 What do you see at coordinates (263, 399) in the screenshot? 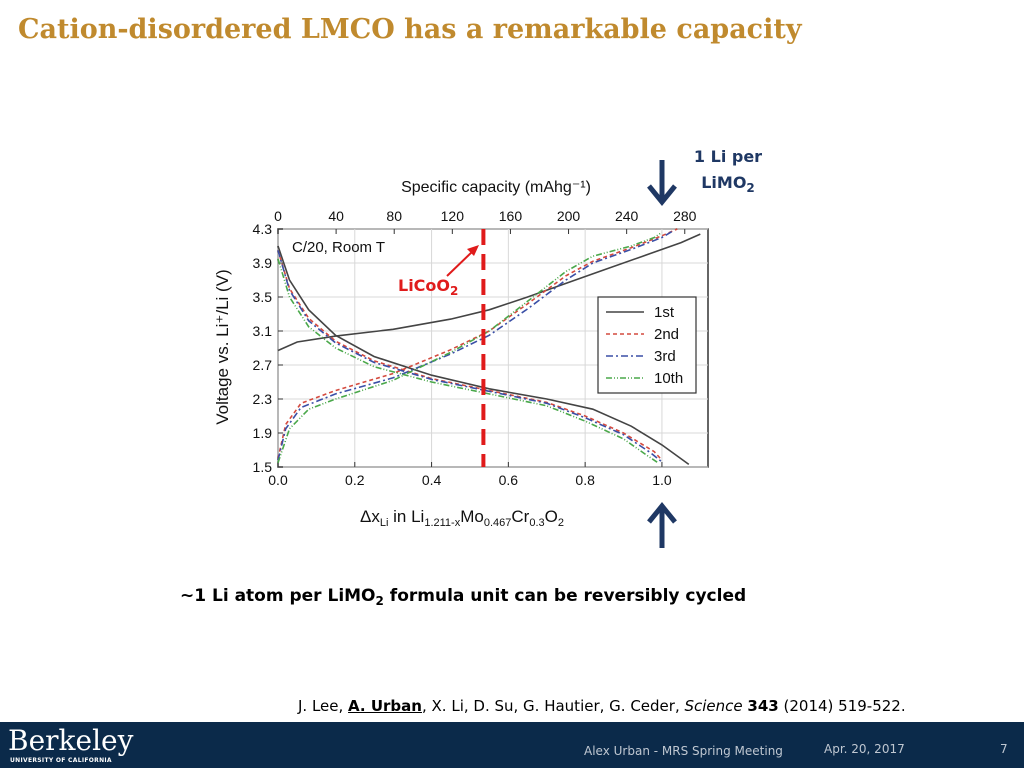
I see `y-tick-label: 2.3` at bounding box center [263, 399].